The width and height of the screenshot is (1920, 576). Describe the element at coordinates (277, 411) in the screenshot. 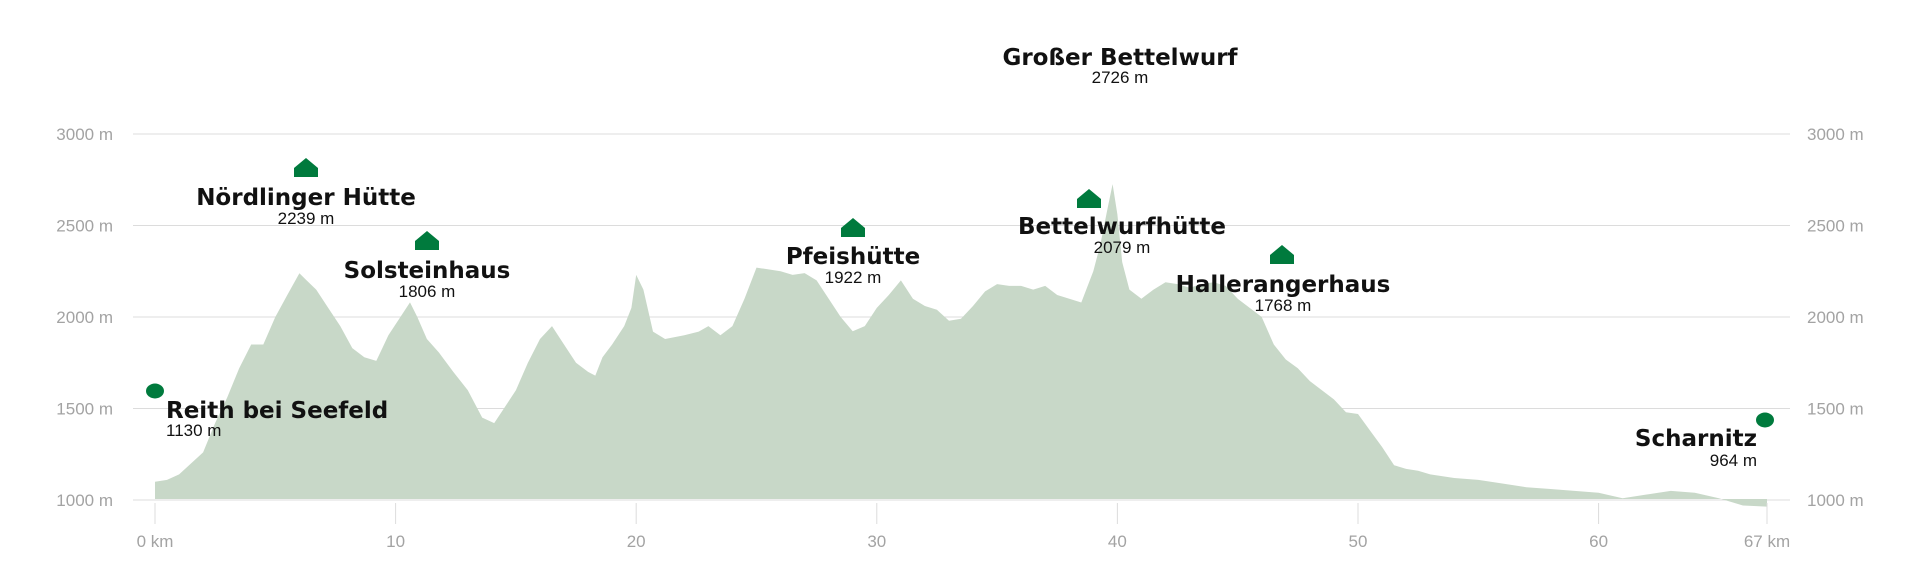

I see `waypoint-name: Reith bei Seefeld` at that location.